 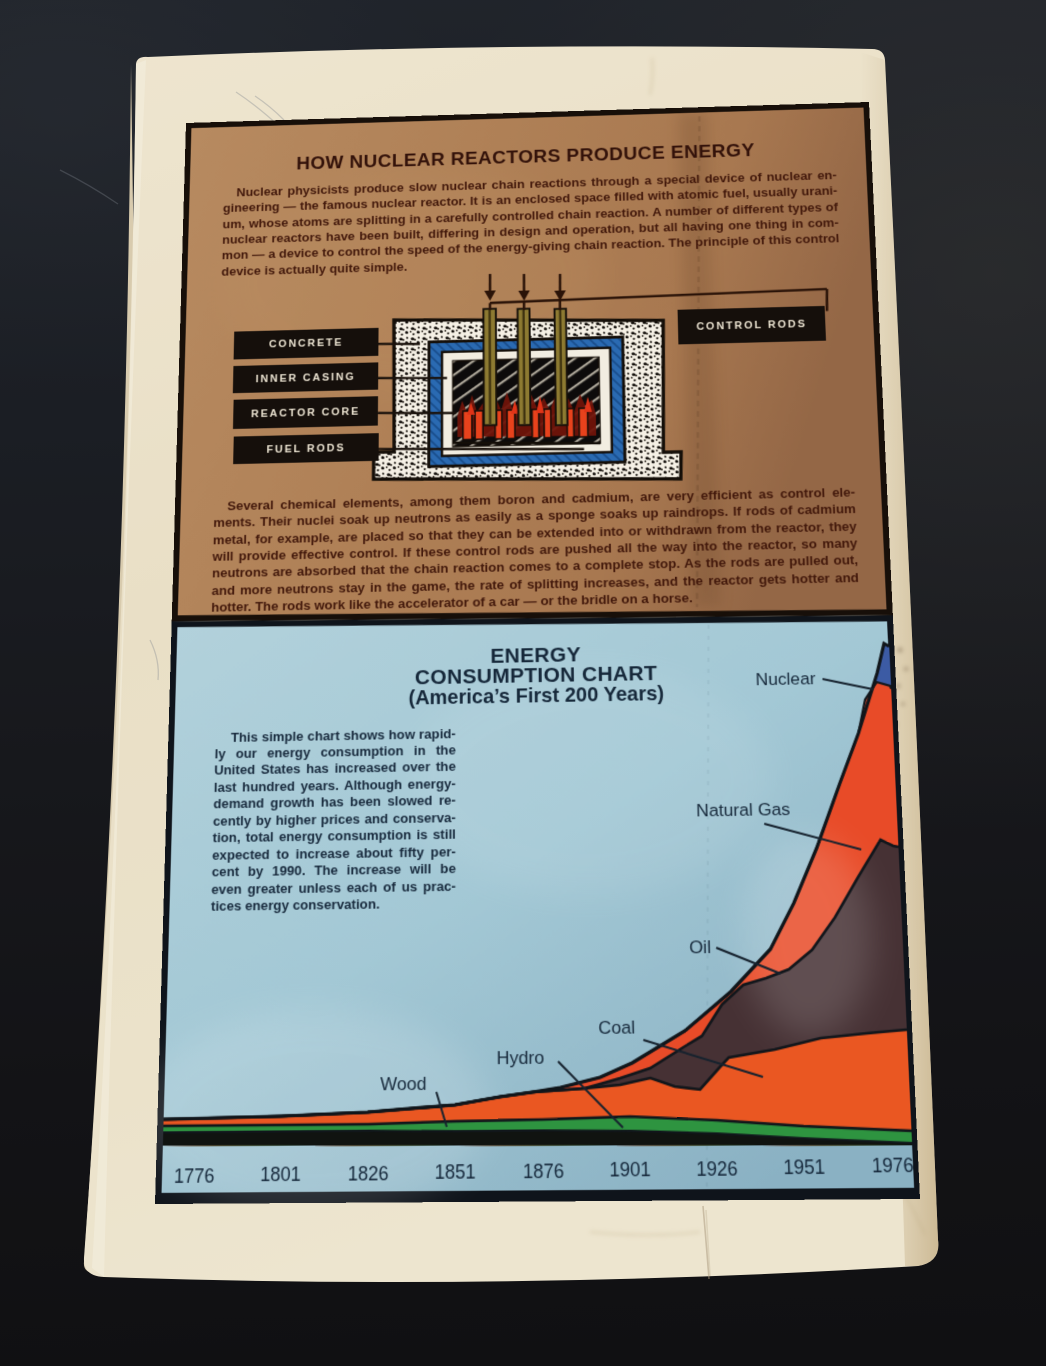 I want to click on svg-text: 1826, so click(x=368, y=1174).